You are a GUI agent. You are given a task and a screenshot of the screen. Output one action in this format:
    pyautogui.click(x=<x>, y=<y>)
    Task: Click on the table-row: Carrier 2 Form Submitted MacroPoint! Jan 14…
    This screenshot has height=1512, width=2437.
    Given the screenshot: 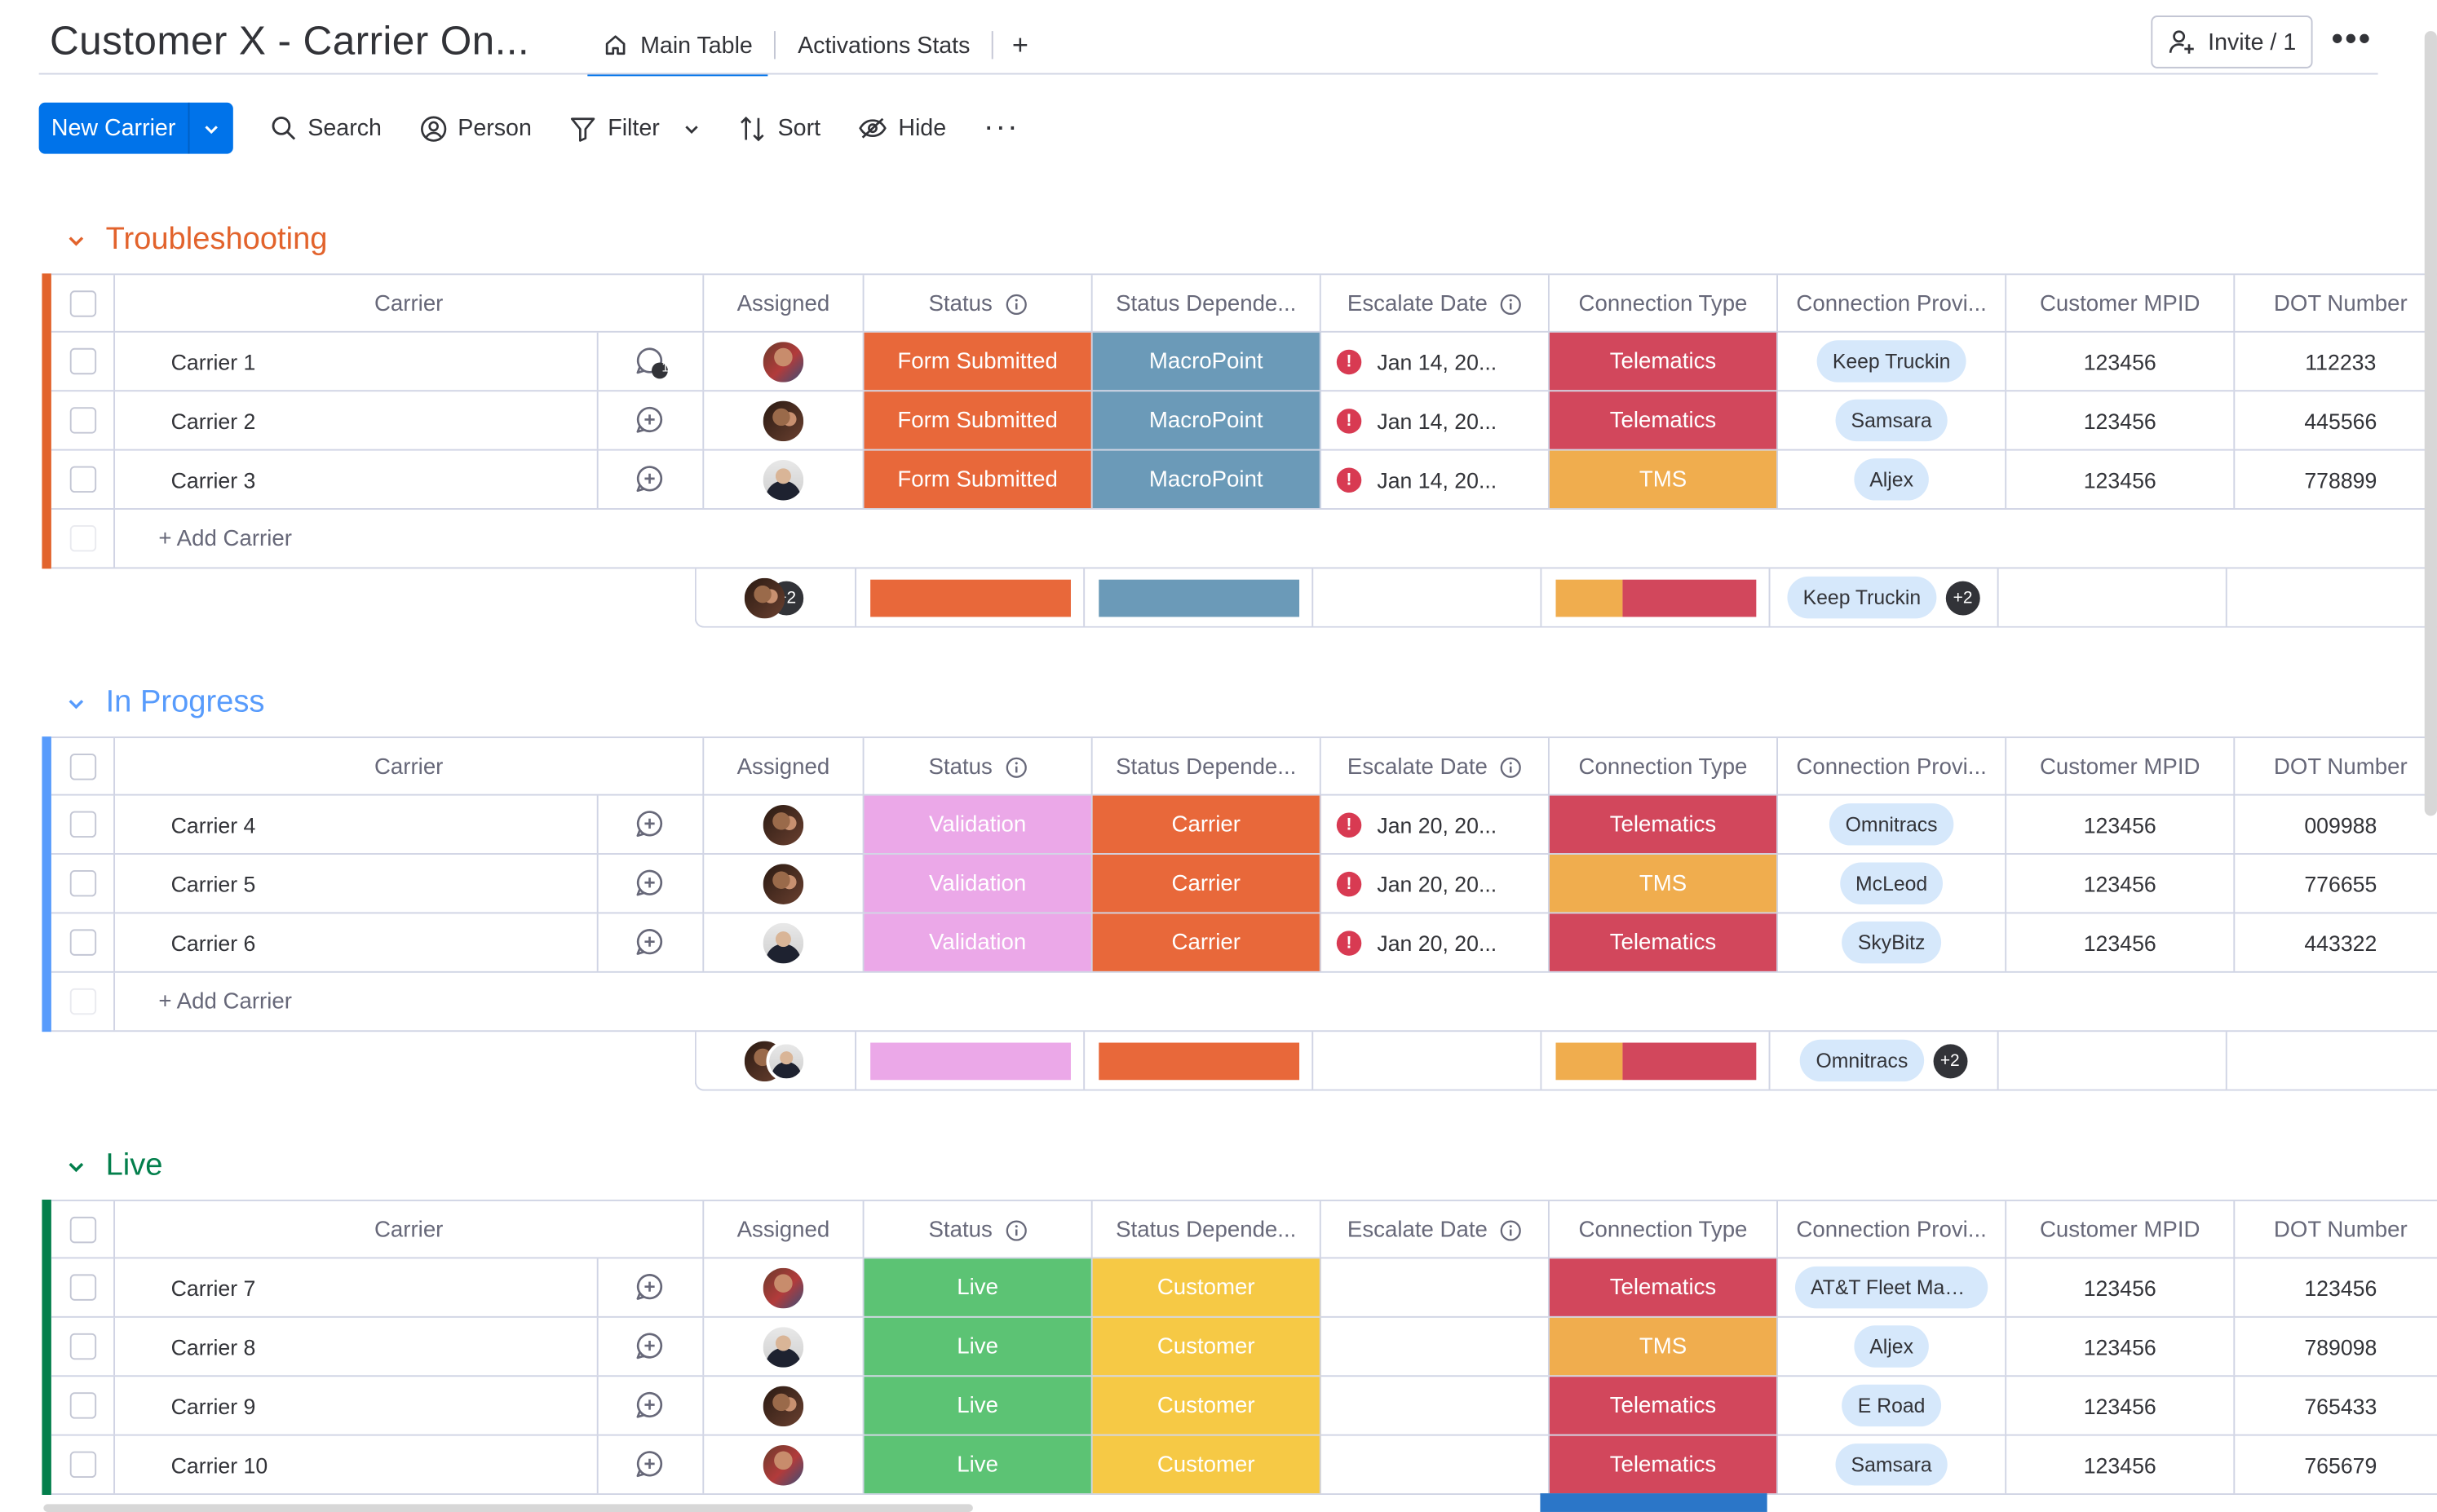 What is the action you would take?
    pyautogui.click(x=1244, y=421)
    